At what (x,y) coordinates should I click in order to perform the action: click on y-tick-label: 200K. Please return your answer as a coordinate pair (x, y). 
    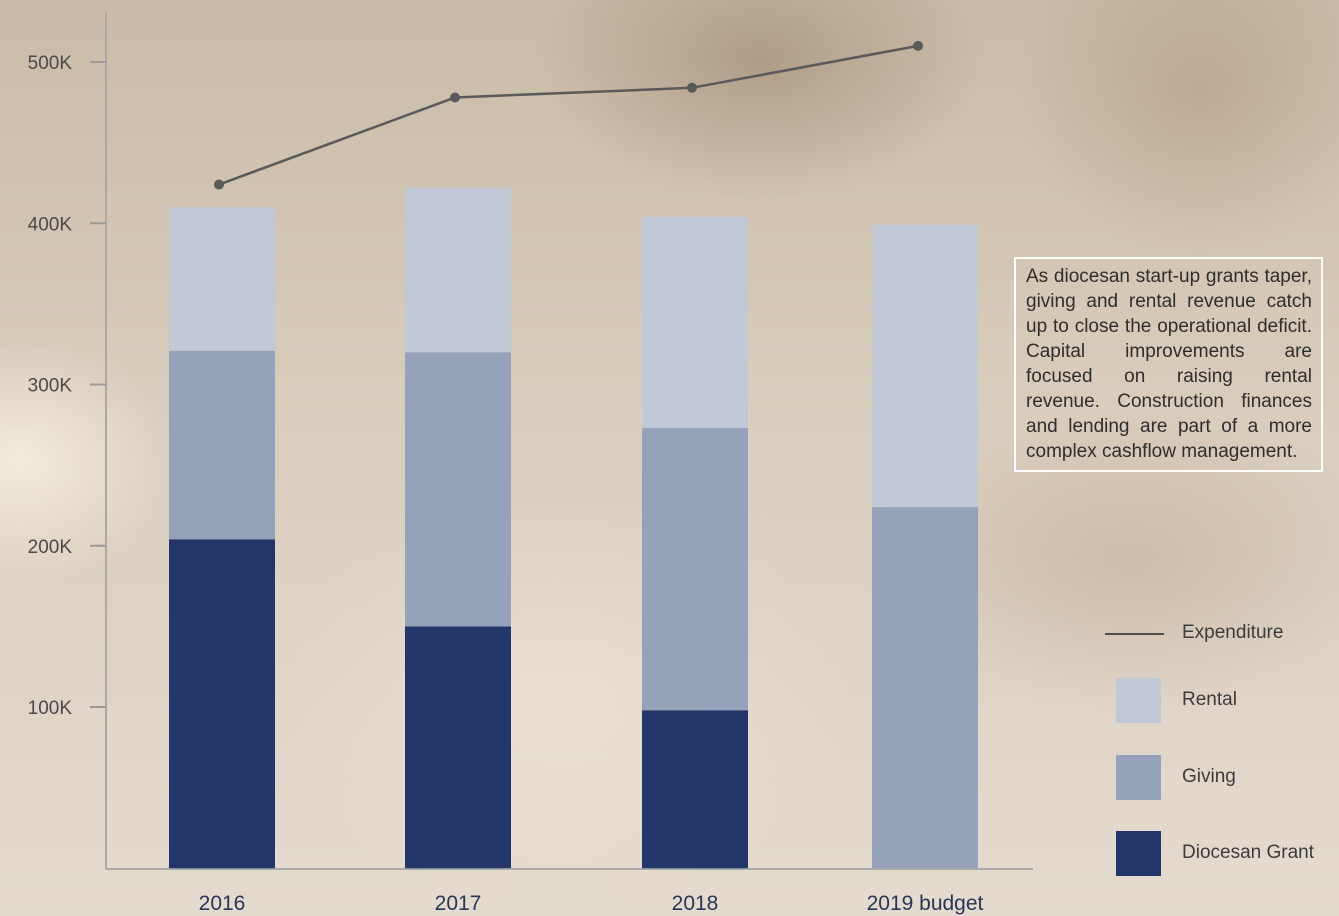
    Looking at the image, I should click on (50, 547).